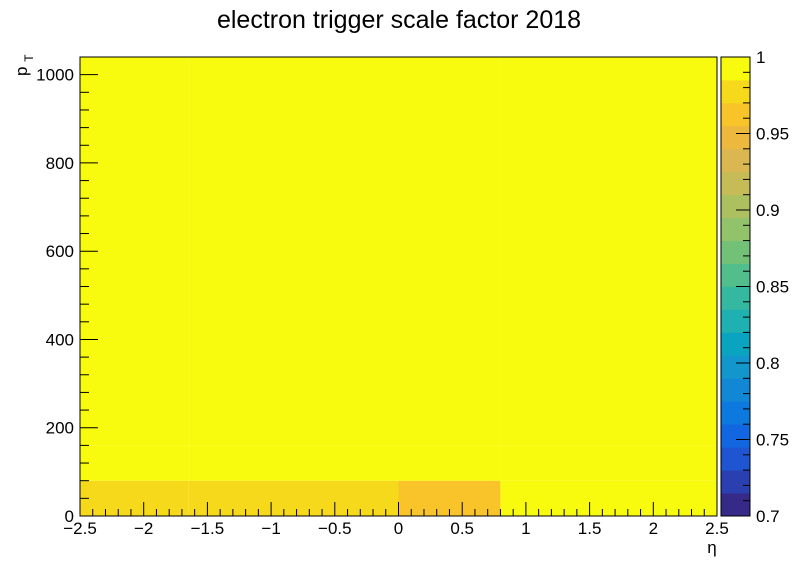  I want to click on y-axis-label-sub: T, so click(29, 58).